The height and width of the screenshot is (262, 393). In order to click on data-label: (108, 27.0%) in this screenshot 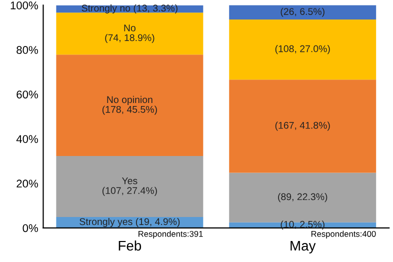, I will do `click(302, 49)`.